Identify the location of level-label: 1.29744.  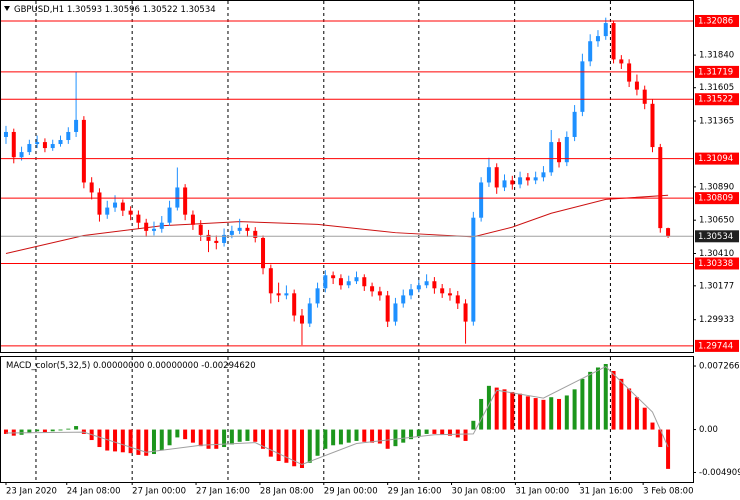
(715, 346).